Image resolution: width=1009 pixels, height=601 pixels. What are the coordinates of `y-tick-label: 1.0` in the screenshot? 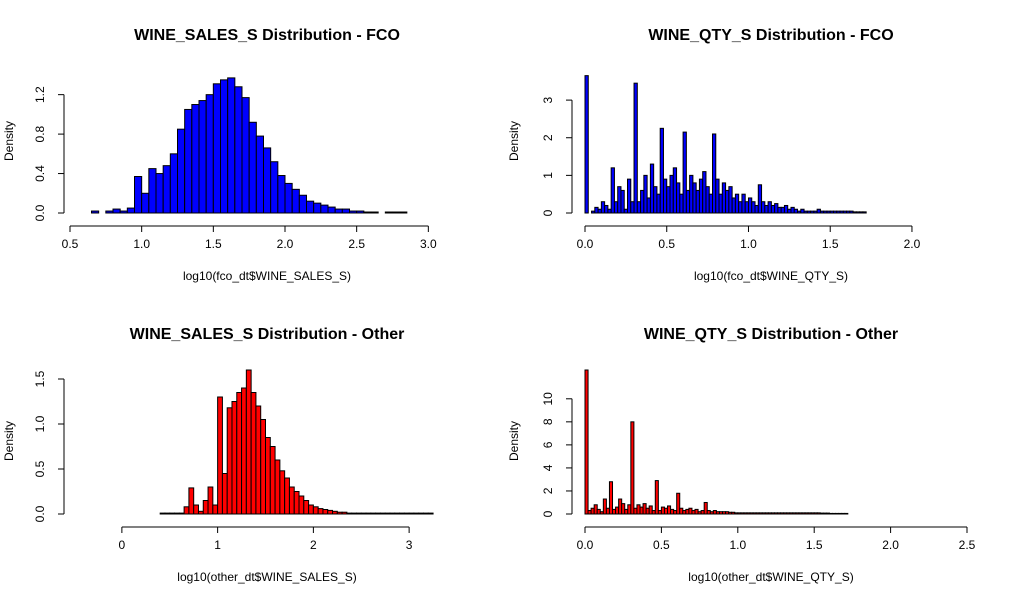 It's located at (40, 423).